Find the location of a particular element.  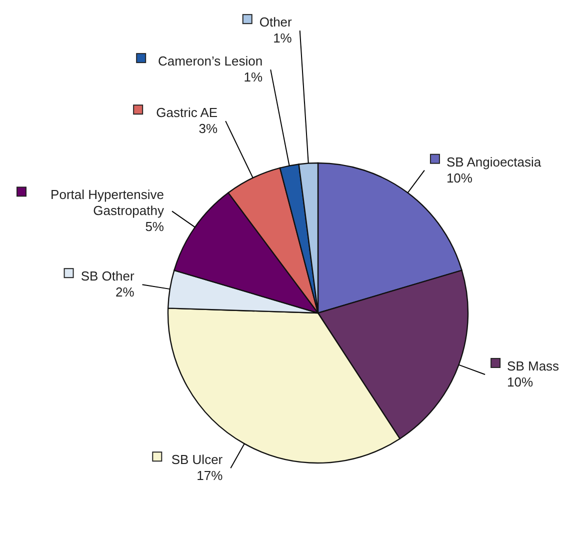

legend-label: Cameron’s Lesion is located at coordinates (210, 61).